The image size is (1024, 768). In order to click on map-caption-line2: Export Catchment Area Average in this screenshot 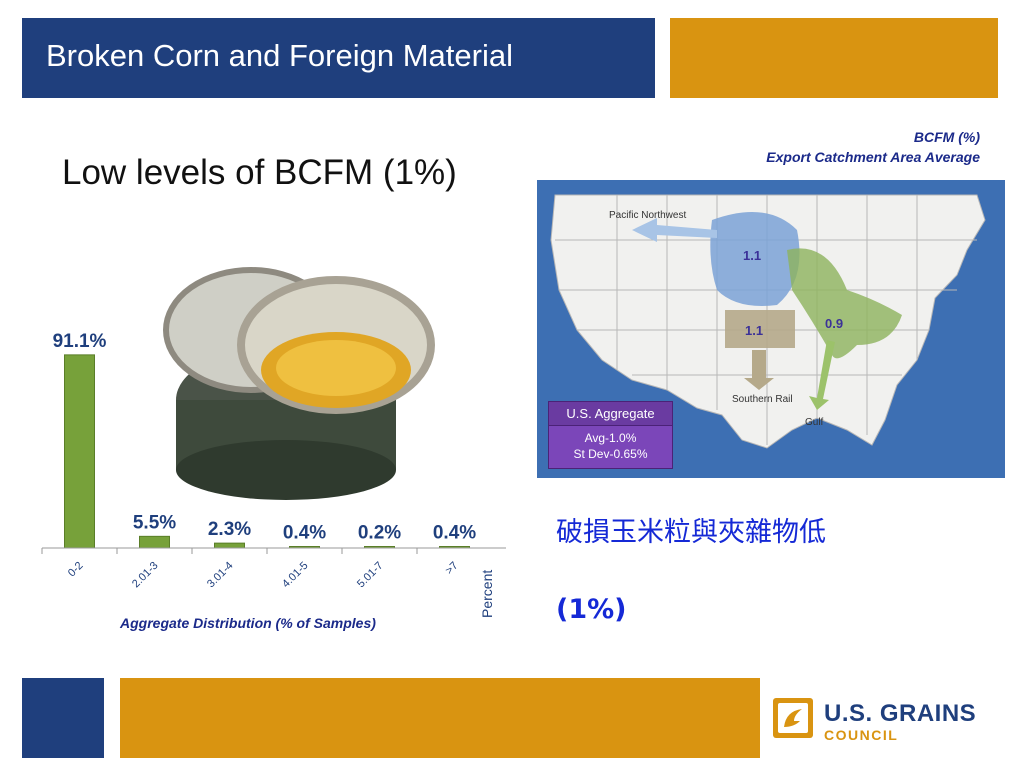, I will do `click(873, 157)`.